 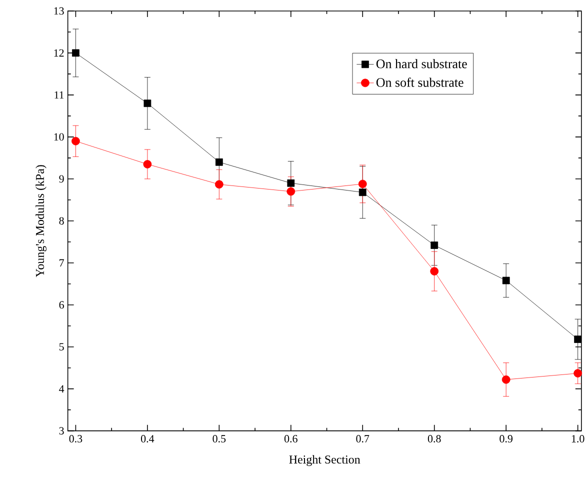 I want to click on x-tick-label: 0.8, so click(x=434, y=439).